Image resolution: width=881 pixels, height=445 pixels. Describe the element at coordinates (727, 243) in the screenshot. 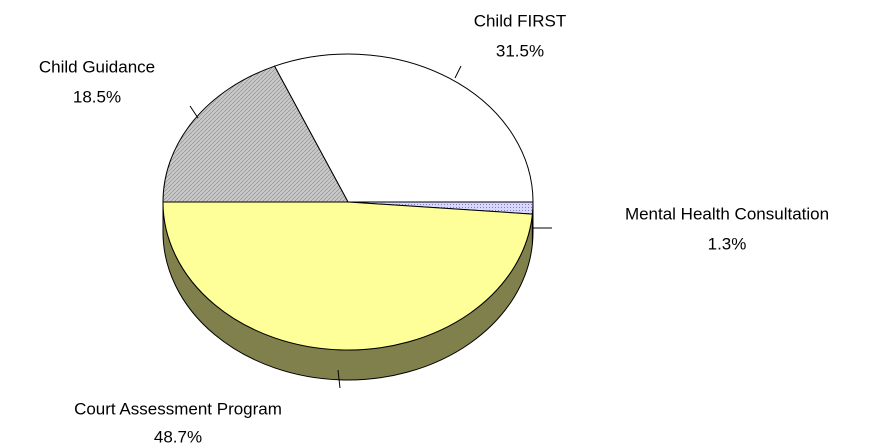

I see `slice-value-label: 1.3%` at that location.